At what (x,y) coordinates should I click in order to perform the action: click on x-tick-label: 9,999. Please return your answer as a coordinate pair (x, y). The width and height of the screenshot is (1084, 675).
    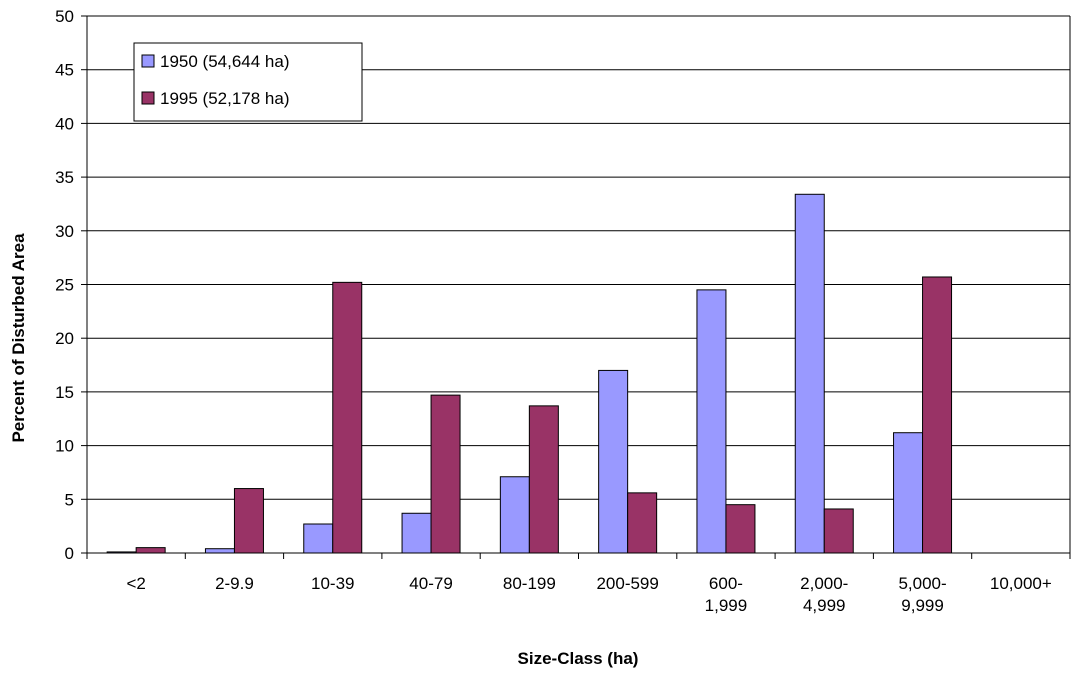
    Looking at the image, I should click on (922, 605).